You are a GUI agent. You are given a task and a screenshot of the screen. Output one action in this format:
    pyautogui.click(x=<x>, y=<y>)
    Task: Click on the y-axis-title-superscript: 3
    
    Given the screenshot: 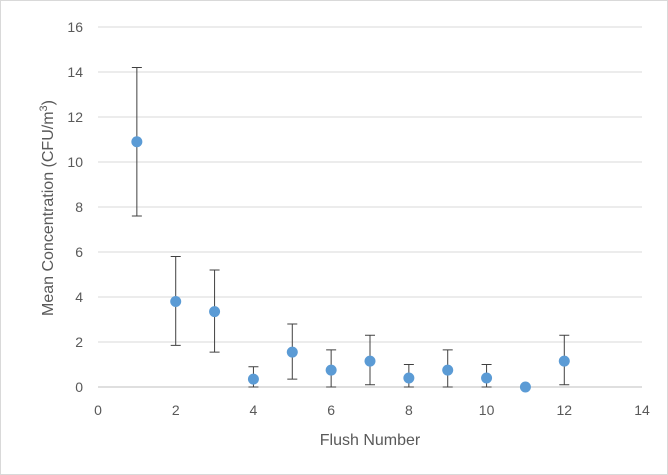 What is the action you would take?
    pyautogui.click(x=44, y=108)
    